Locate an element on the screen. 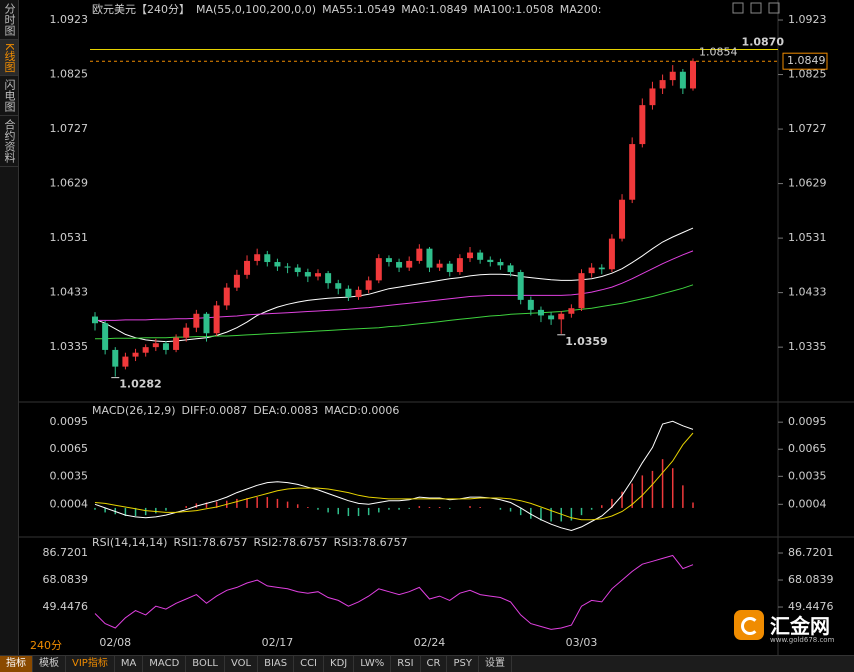 Image resolution: width=854 pixels, height=672 pixels. toolbar-tab: PSY is located at coordinates (463, 664).